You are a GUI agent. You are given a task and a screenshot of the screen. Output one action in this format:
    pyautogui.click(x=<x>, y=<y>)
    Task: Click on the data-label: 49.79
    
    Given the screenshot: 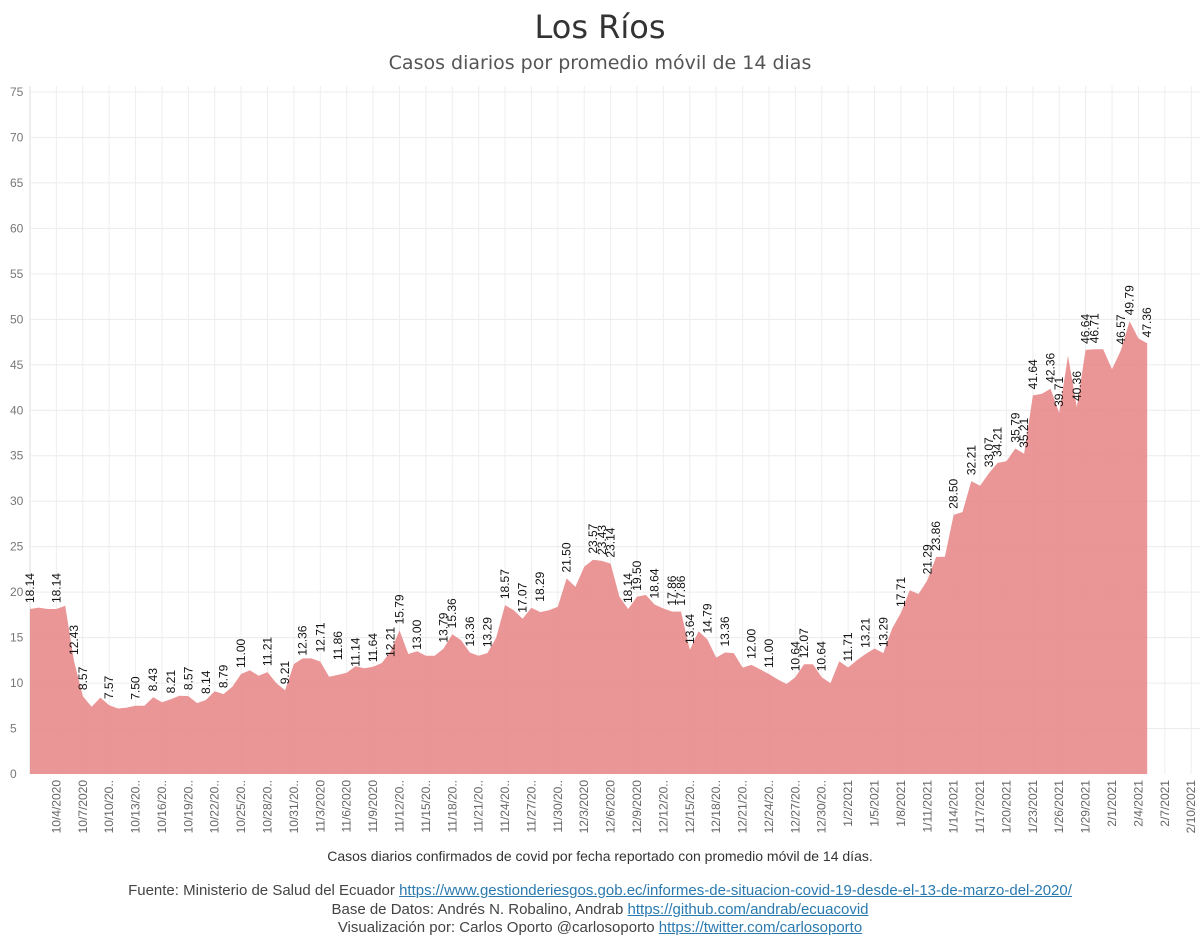 What is the action you would take?
    pyautogui.click(x=1130, y=300)
    